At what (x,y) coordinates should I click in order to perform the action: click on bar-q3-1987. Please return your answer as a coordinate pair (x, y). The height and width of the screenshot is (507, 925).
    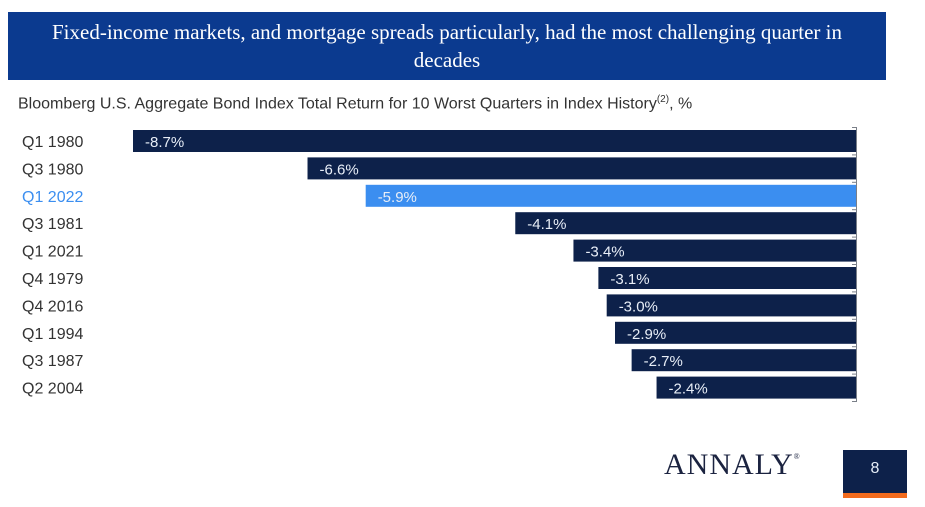
    Looking at the image, I should click on (743, 360).